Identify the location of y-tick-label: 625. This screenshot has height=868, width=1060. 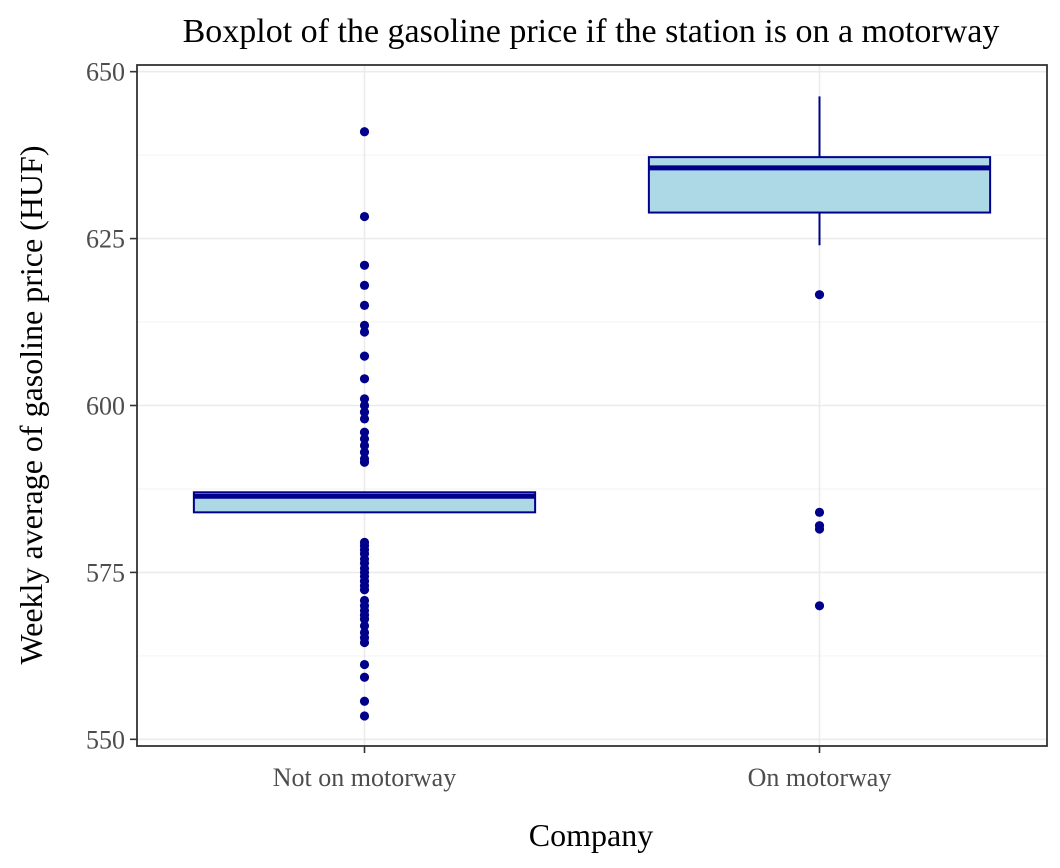
(105, 239).